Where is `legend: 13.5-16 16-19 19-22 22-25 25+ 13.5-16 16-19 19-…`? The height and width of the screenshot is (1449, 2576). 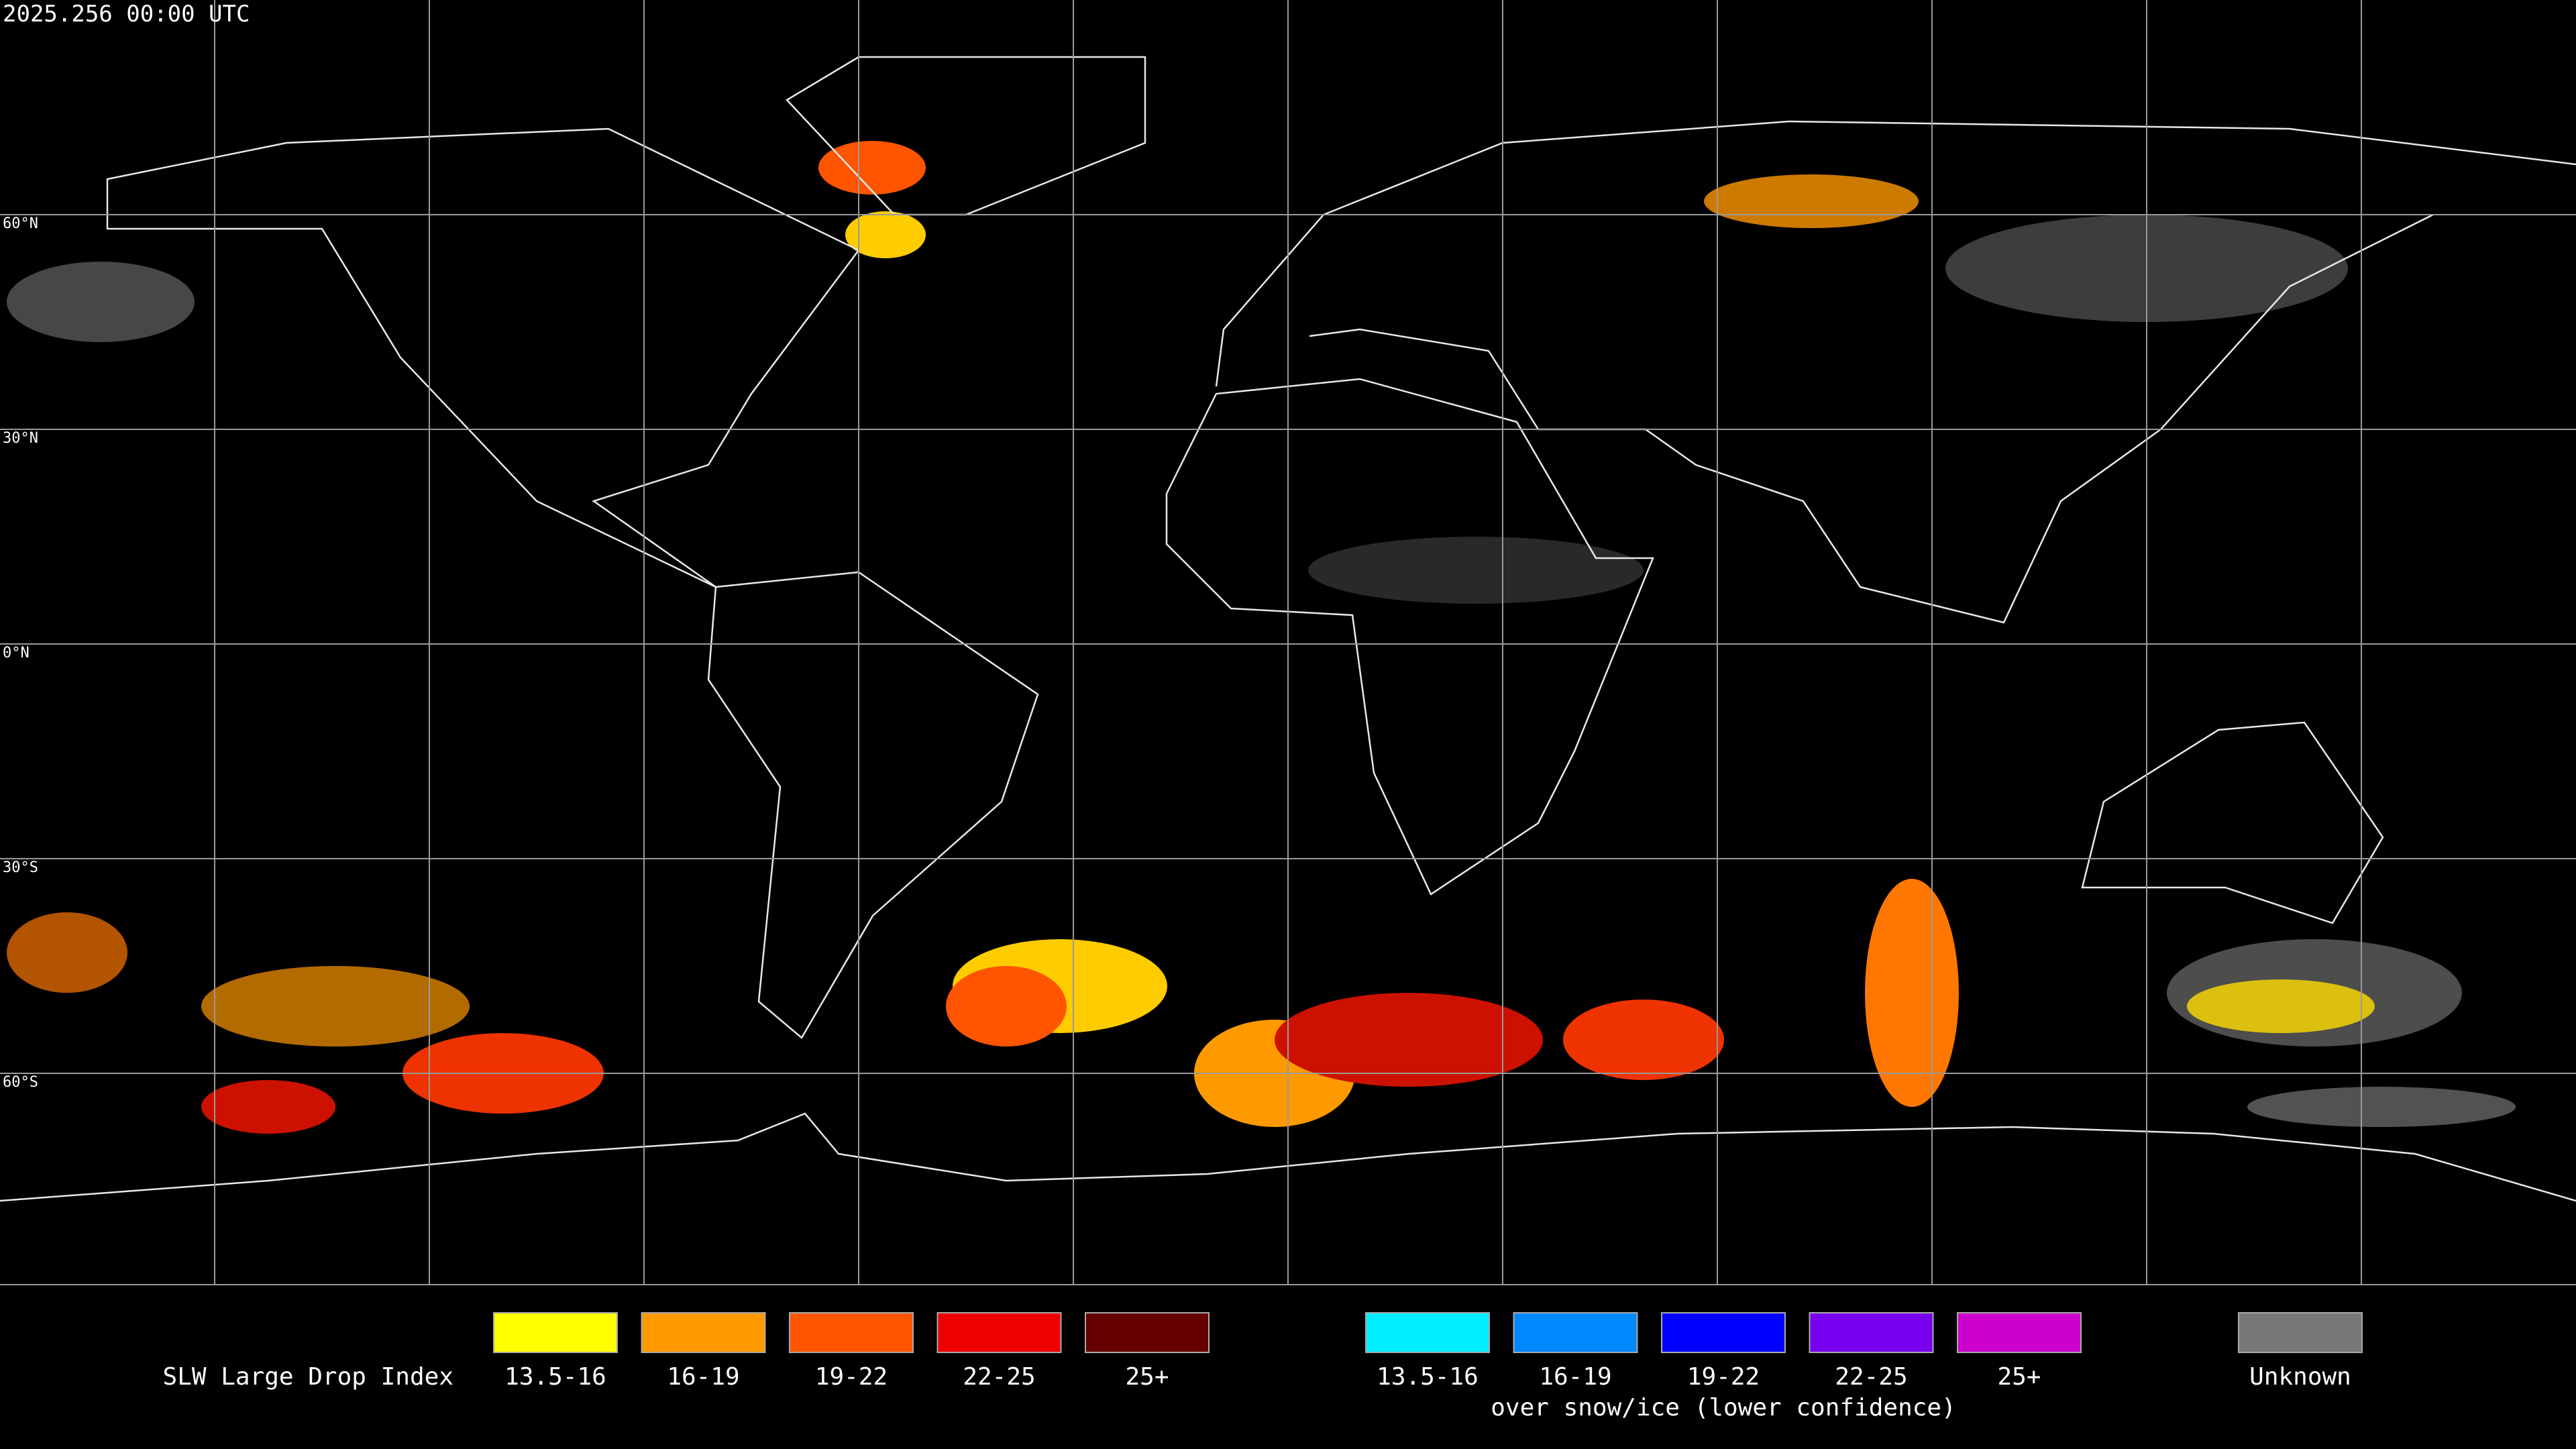
legend: 13.5-16 16-19 19-22 22-25 25+ 13.5-16 16-19 19-… is located at coordinates (1428, 1366).